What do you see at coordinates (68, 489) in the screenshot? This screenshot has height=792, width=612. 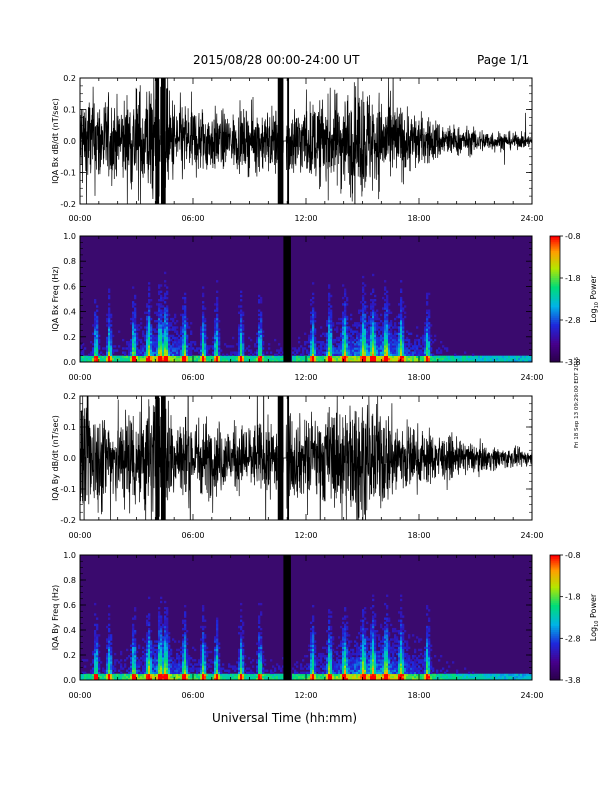 I see `panel-3-ytick-label: -0.1` at bounding box center [68, 489].